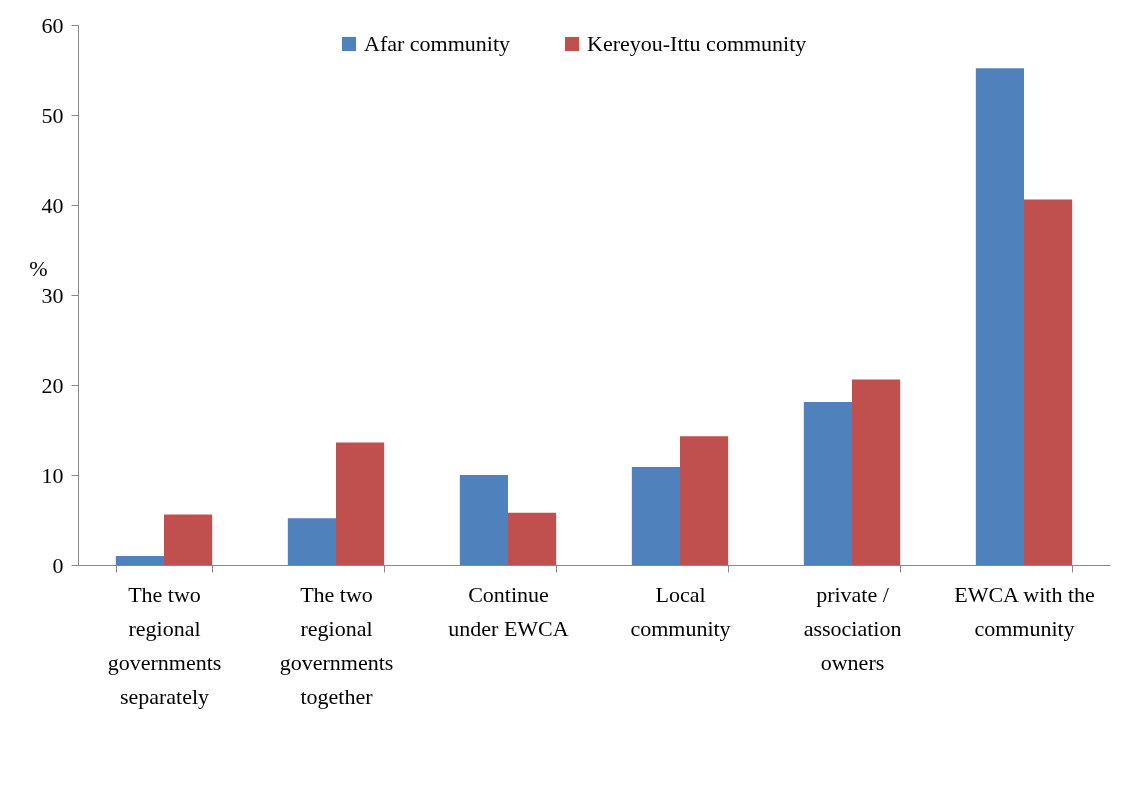 The width and height of the screenshot is (1128, 788). I want to click on x-tick-label: Continue under EWCA, so click(508, 611).